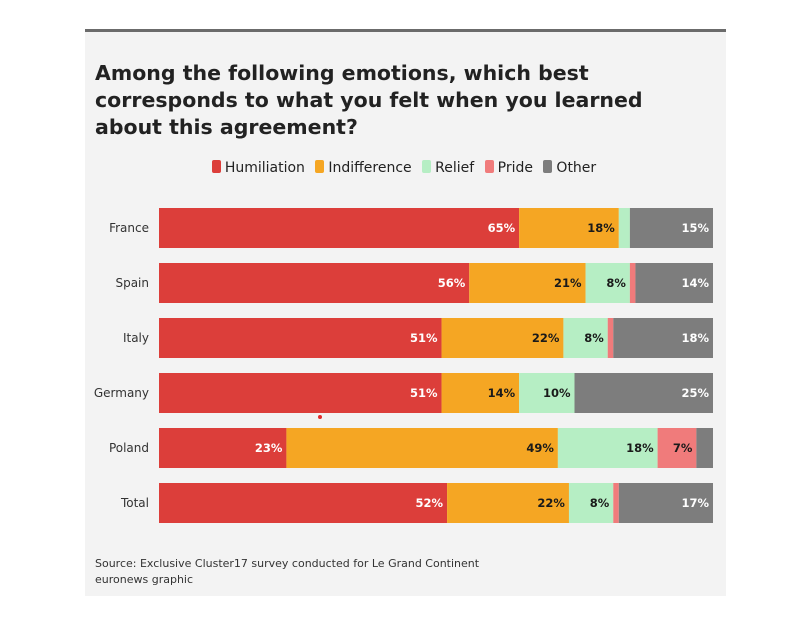  What do you see at coordinates (320, 417) in the screenshot?
I see `decorative-dot` at bounding box center [320, 417].